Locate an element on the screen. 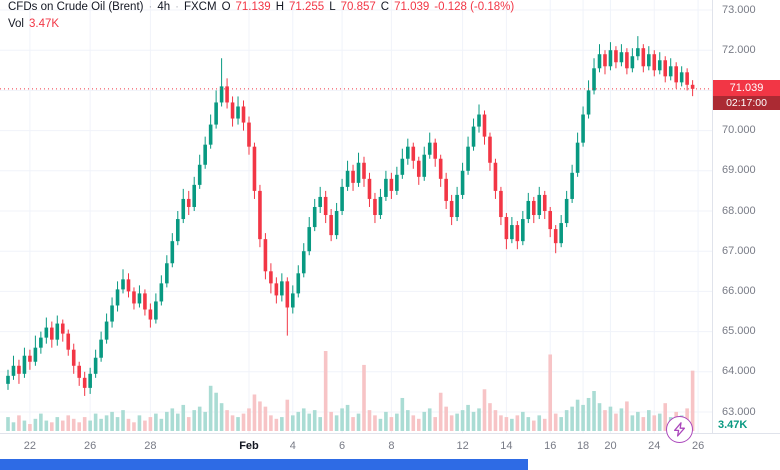 The height and width of the screenshot is (470, 780). close-value: 71.039 is located at coordinates (412, 7).